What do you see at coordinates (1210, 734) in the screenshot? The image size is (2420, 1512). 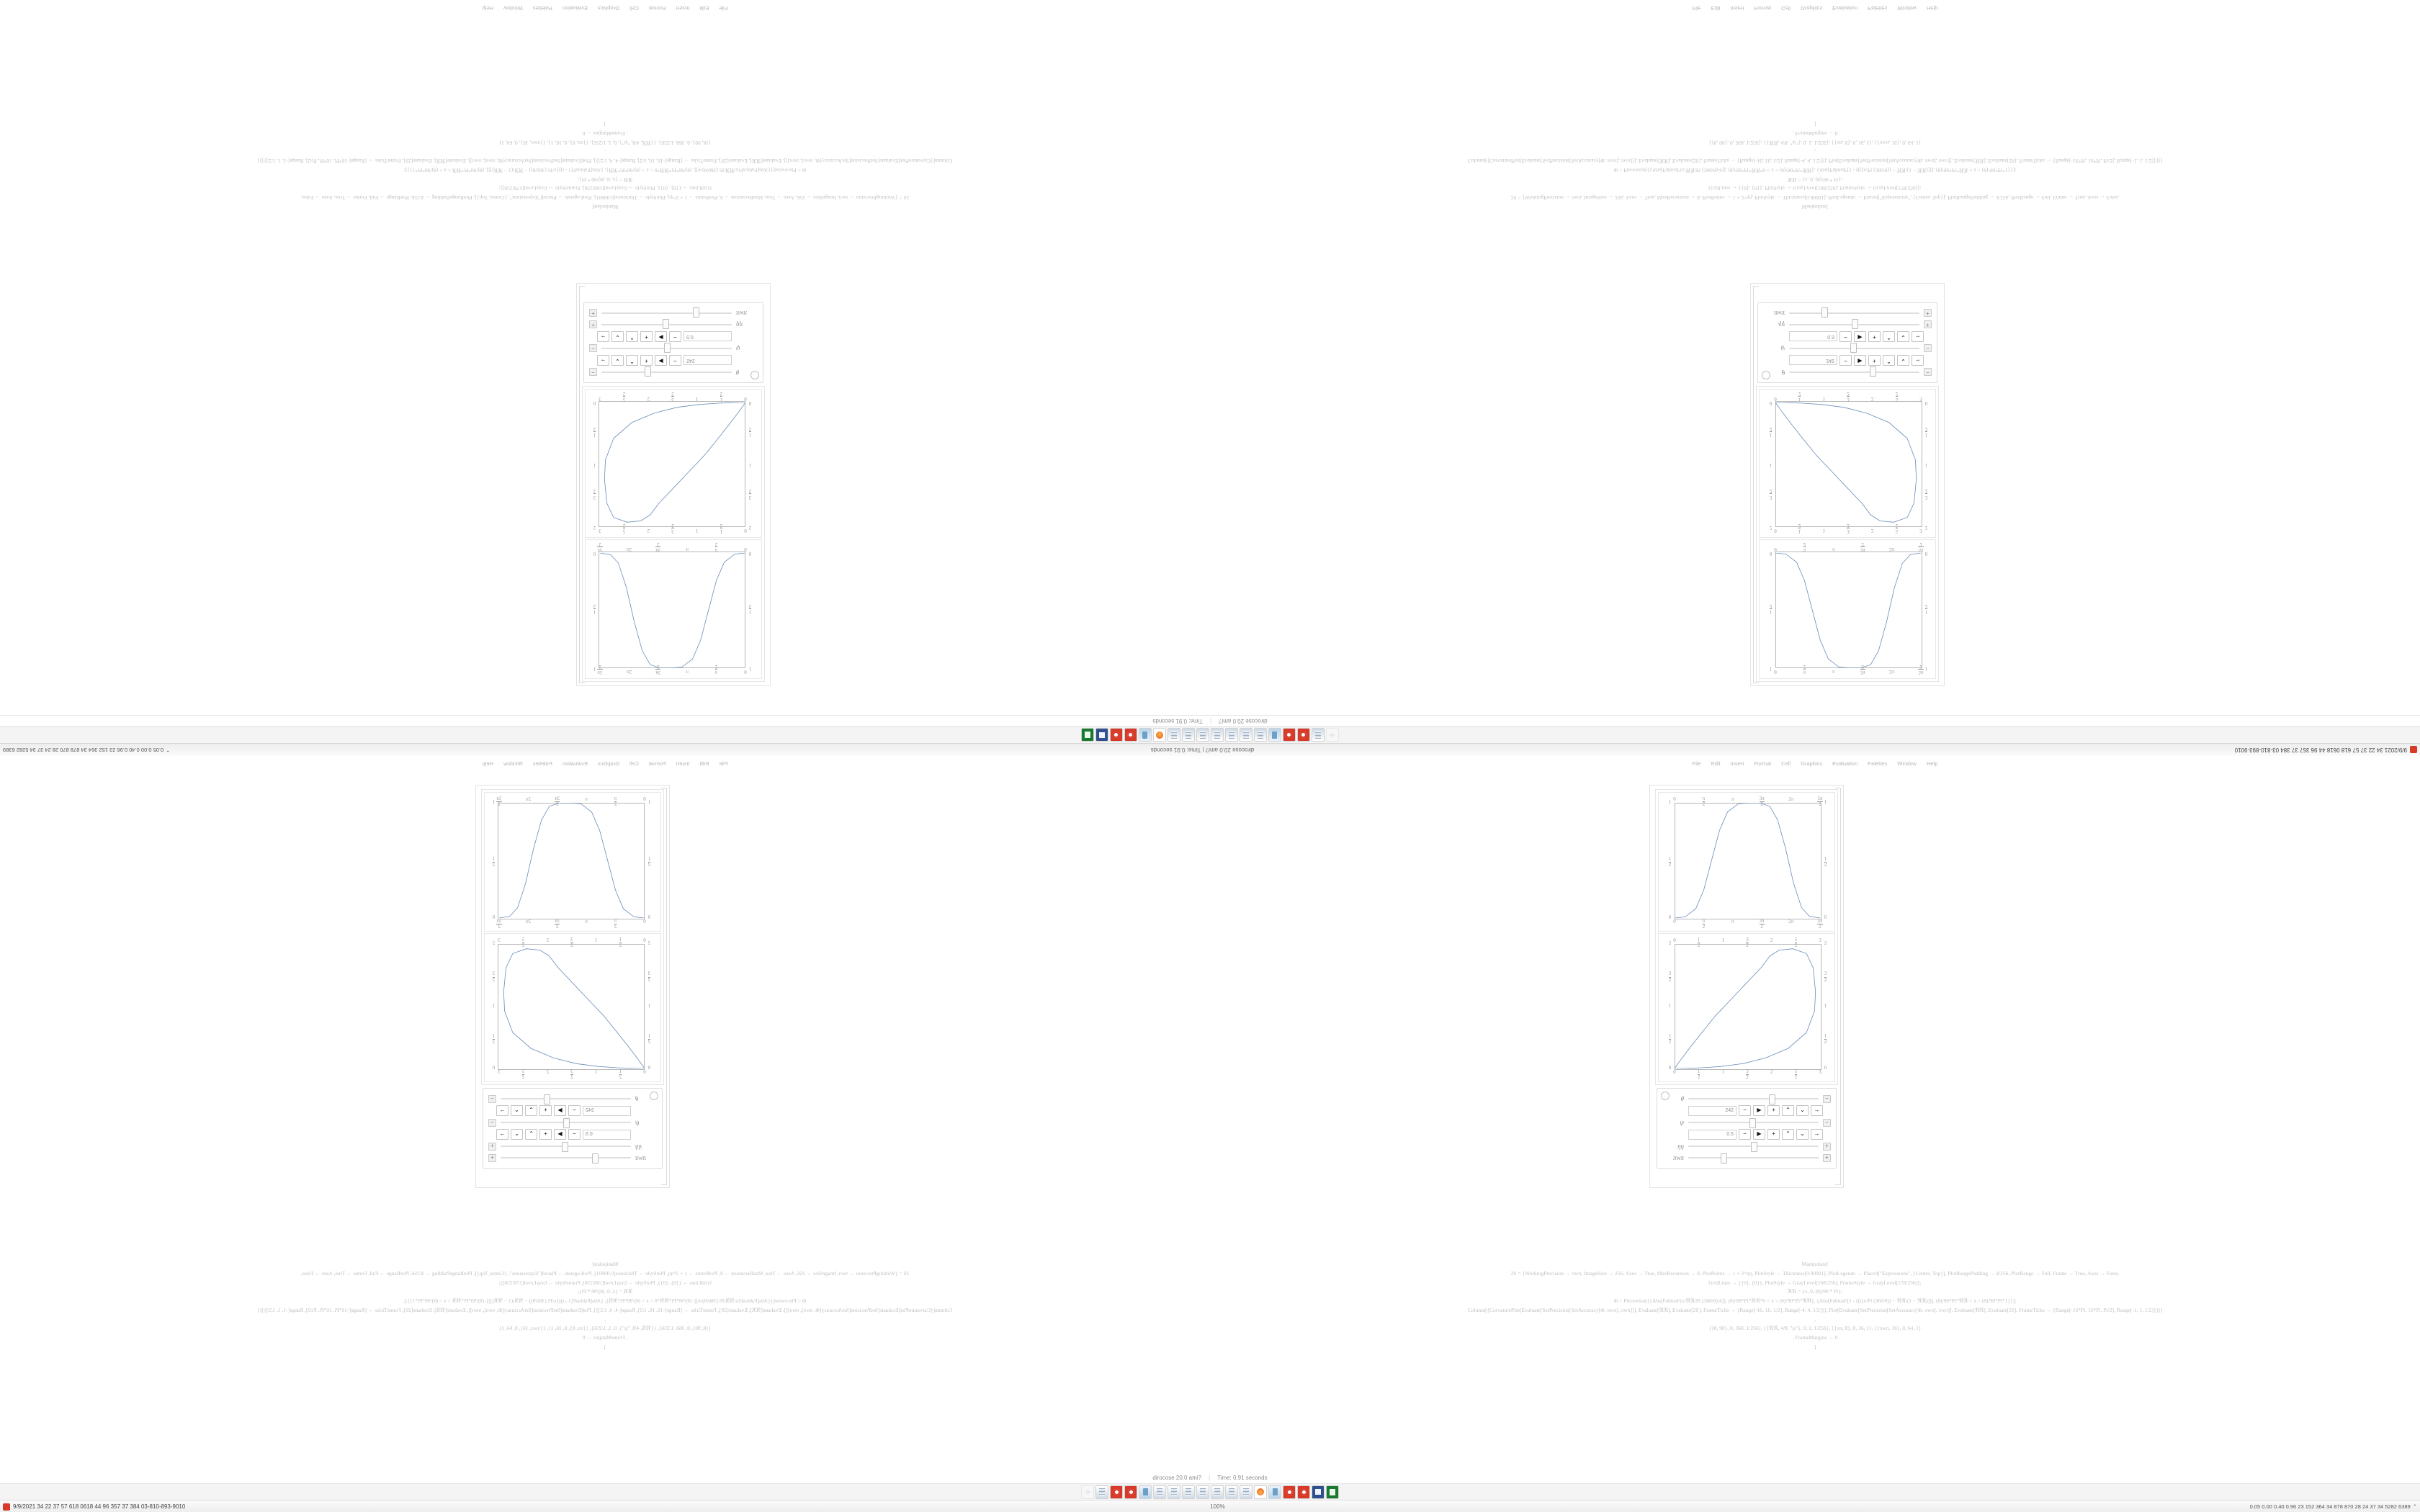 I see `taskbar-top` at bounding box center [1210, 734].